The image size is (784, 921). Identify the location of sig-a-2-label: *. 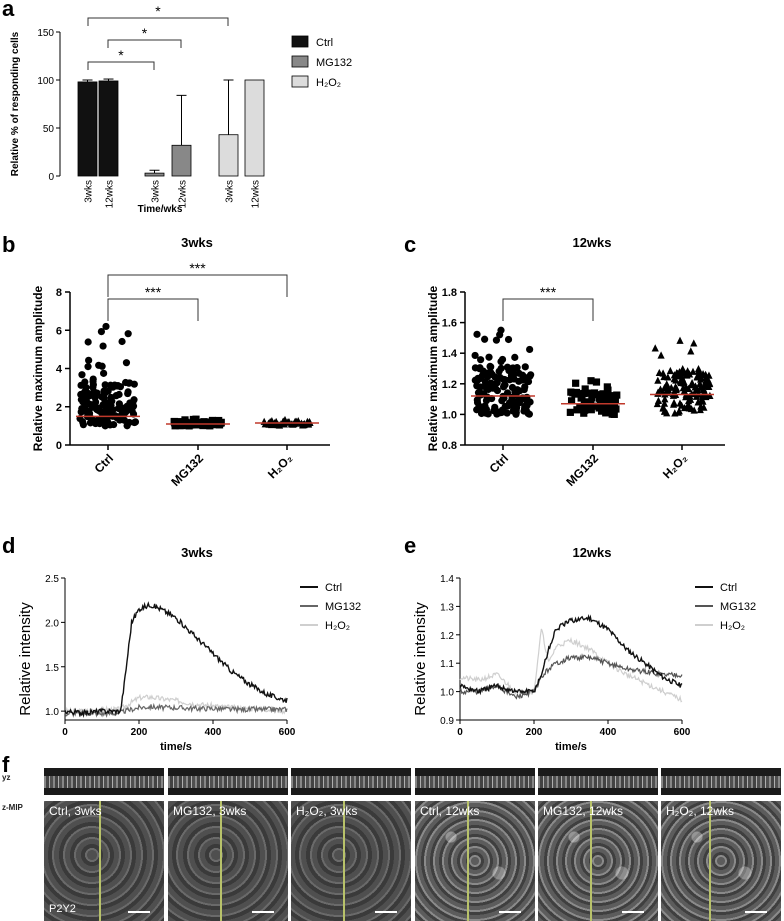
(145, 33).